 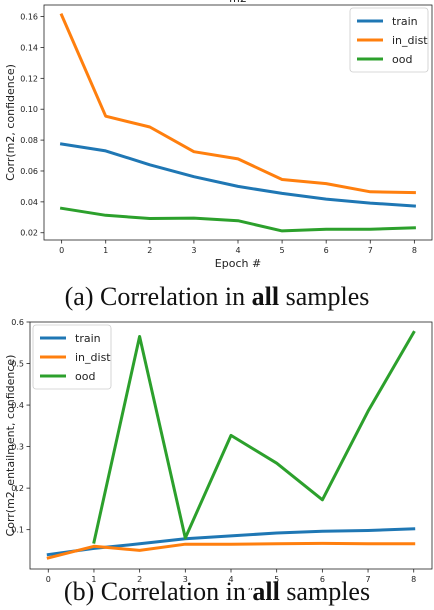 What do you see at coordinates (405, 21) in the screenshot?
I see `chart1-legend-label-train: train` at bounding box center [405, 21].